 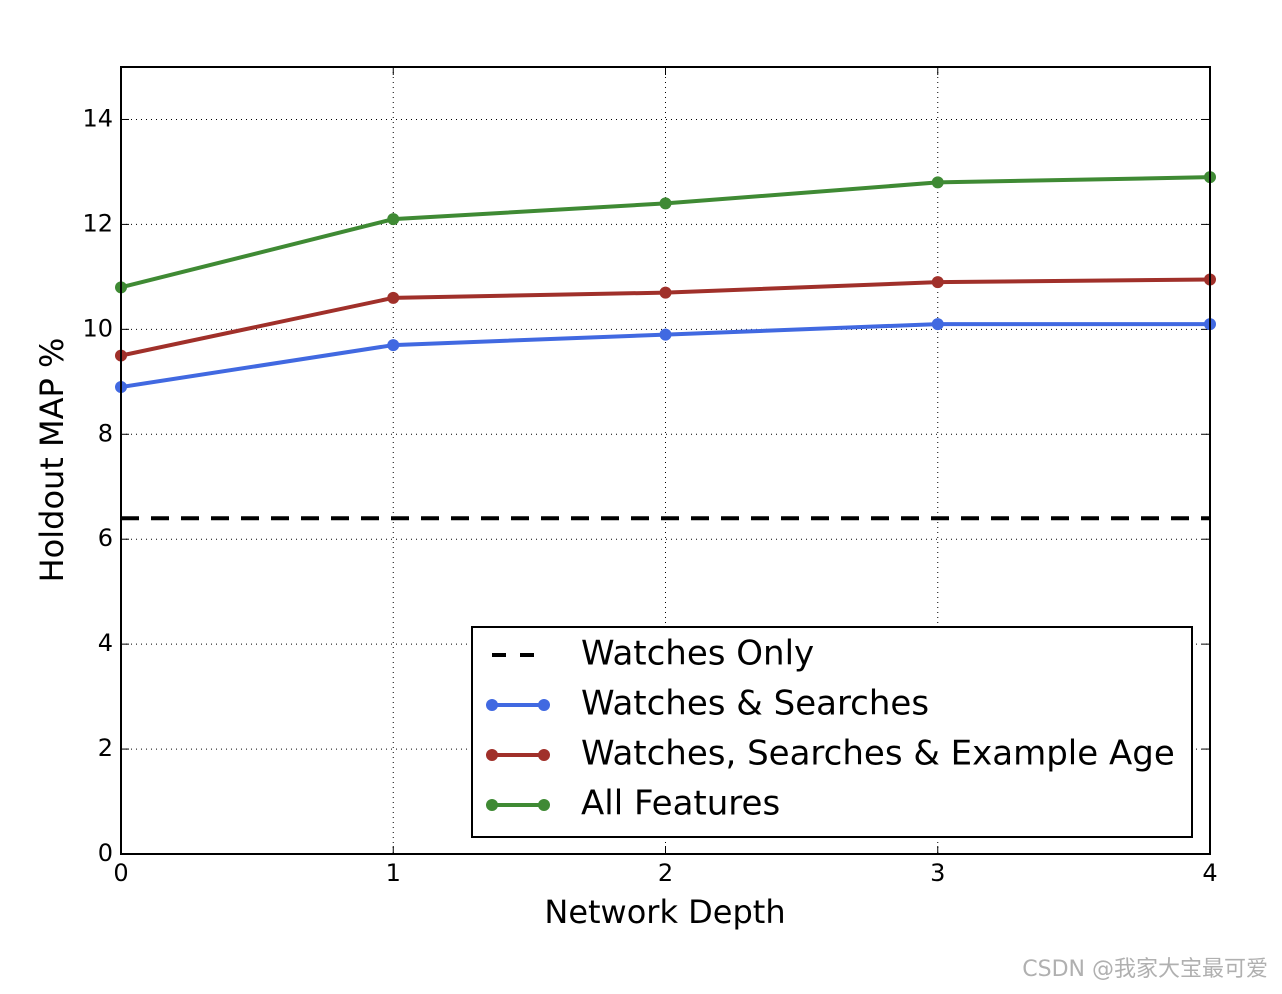 I want to click on x-tick-label: 0, so click(x=120, y=873).